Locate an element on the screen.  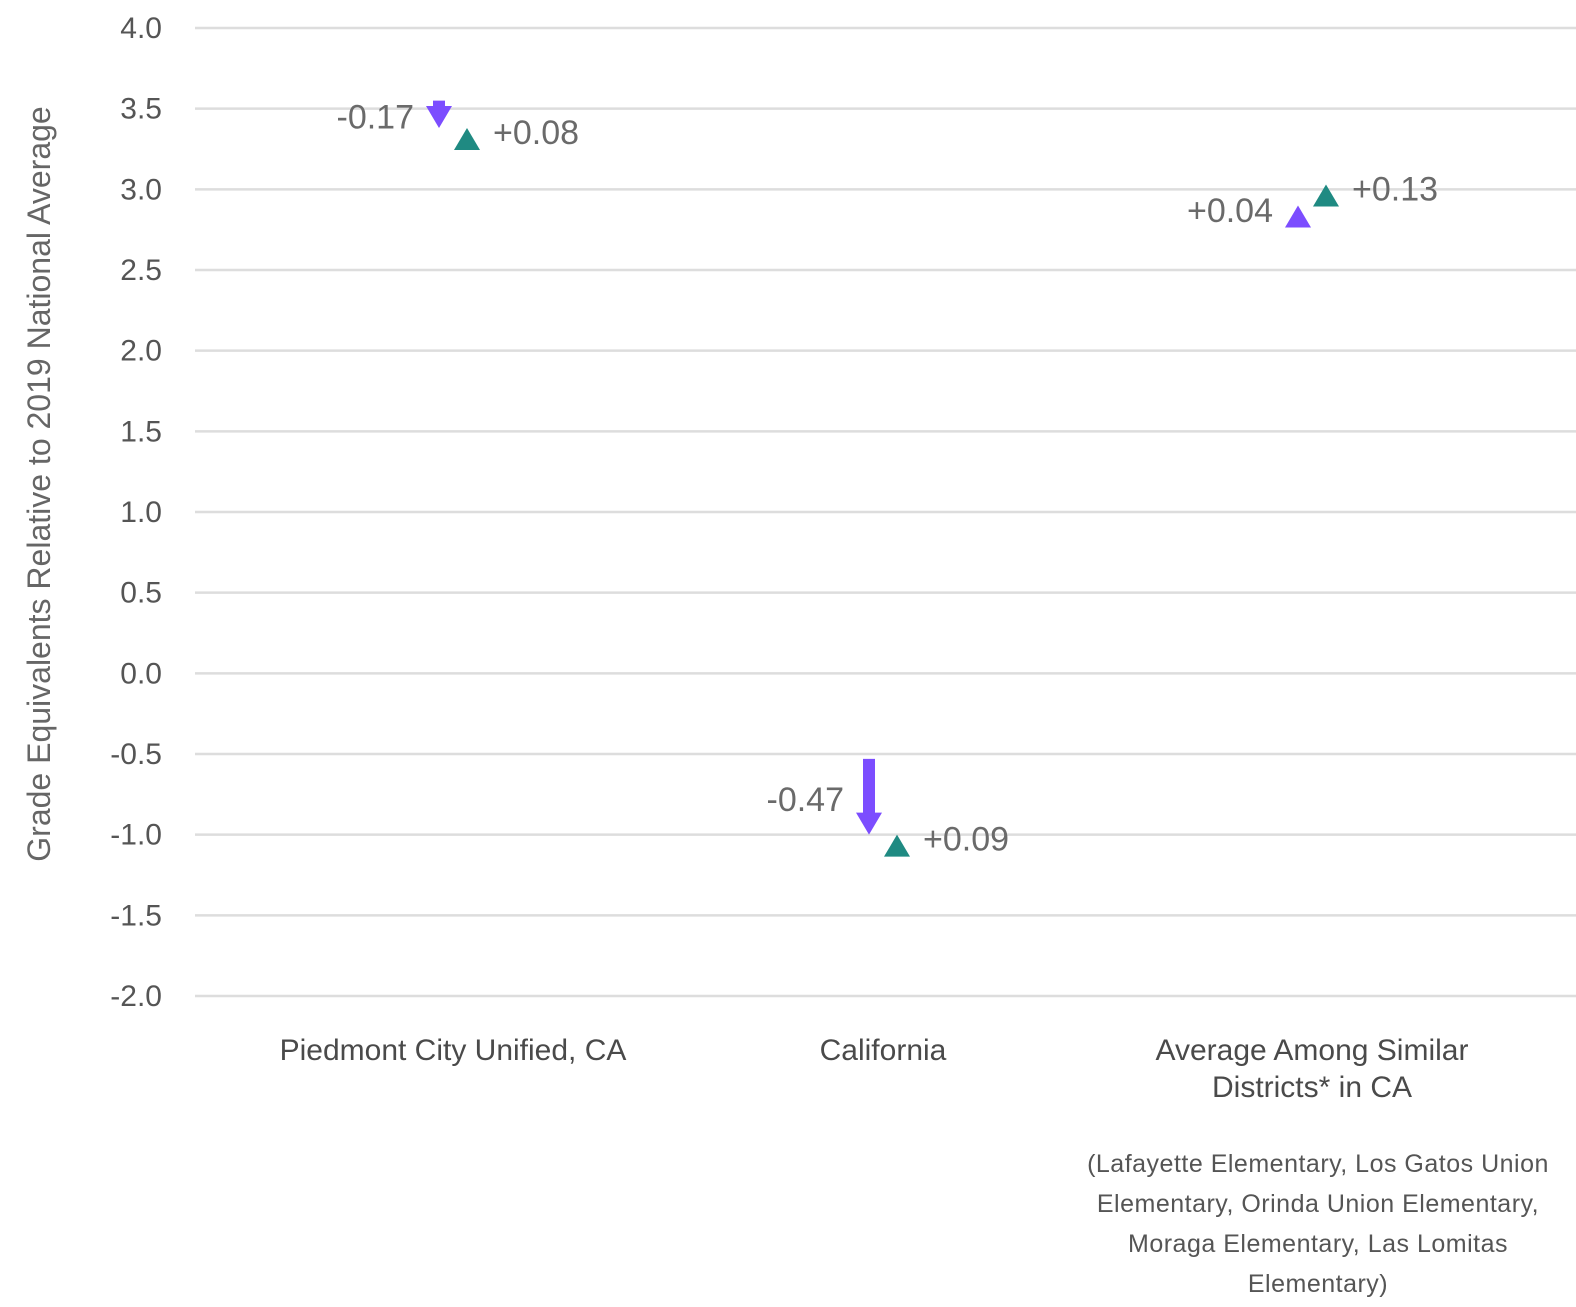
y-tick-label: 2.5 is located at coordinates (141, 270).